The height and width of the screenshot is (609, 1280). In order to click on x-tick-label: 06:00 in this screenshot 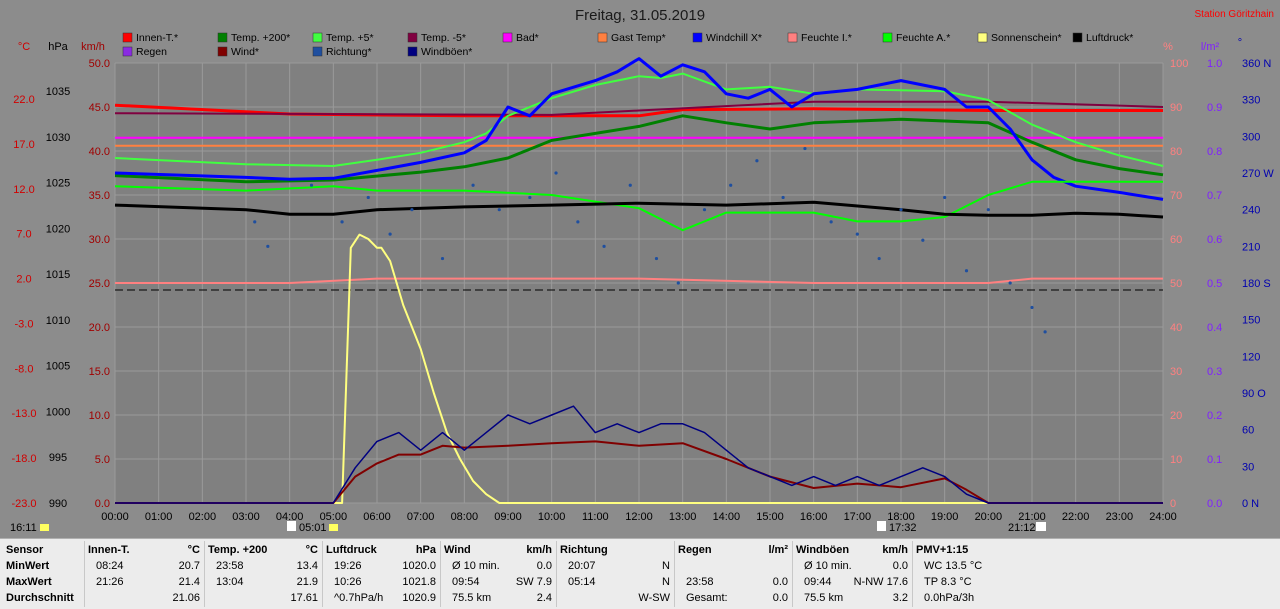, I will do `click(377, 517)`.